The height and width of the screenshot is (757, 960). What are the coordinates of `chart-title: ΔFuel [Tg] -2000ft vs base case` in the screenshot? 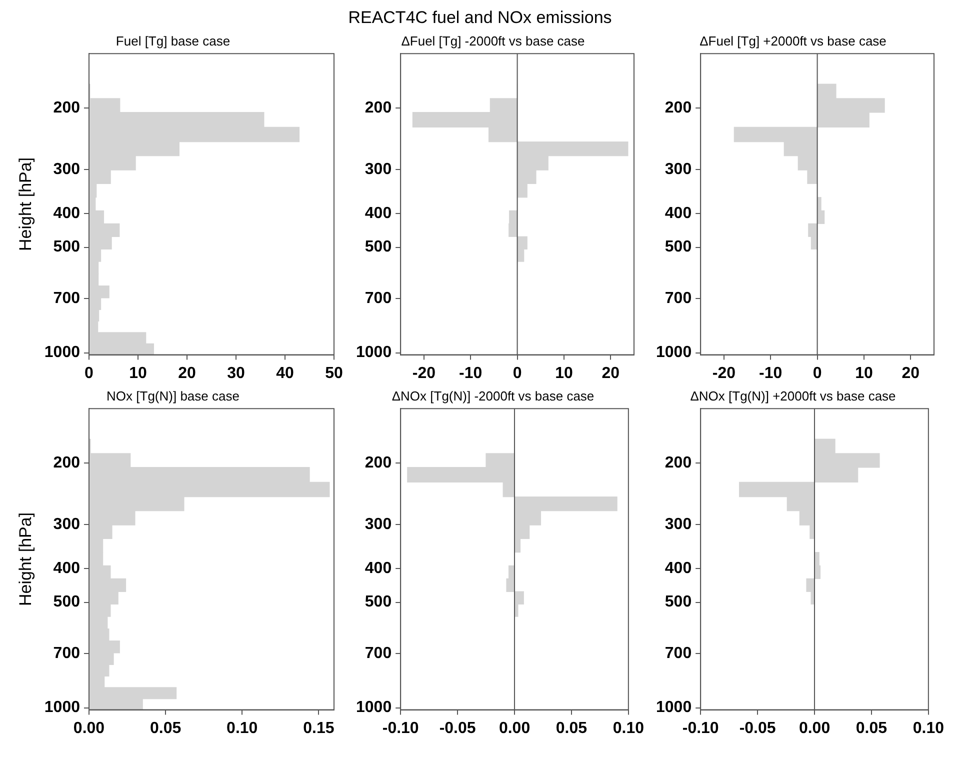 It's located at (493, 40).